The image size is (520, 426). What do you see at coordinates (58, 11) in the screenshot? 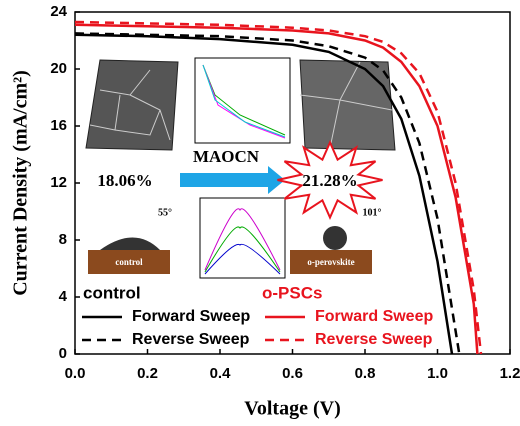
I see `y-tick-label: 24` at bounding box center [58, 11].